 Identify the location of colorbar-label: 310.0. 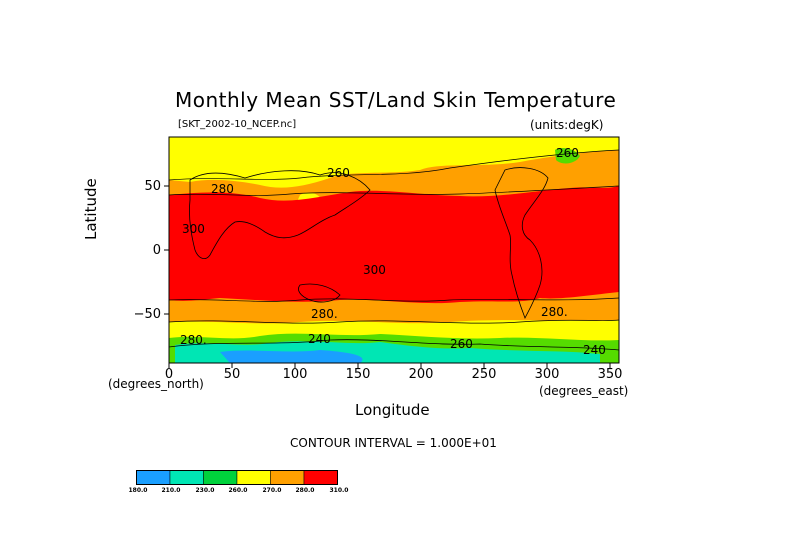
(339, 490).